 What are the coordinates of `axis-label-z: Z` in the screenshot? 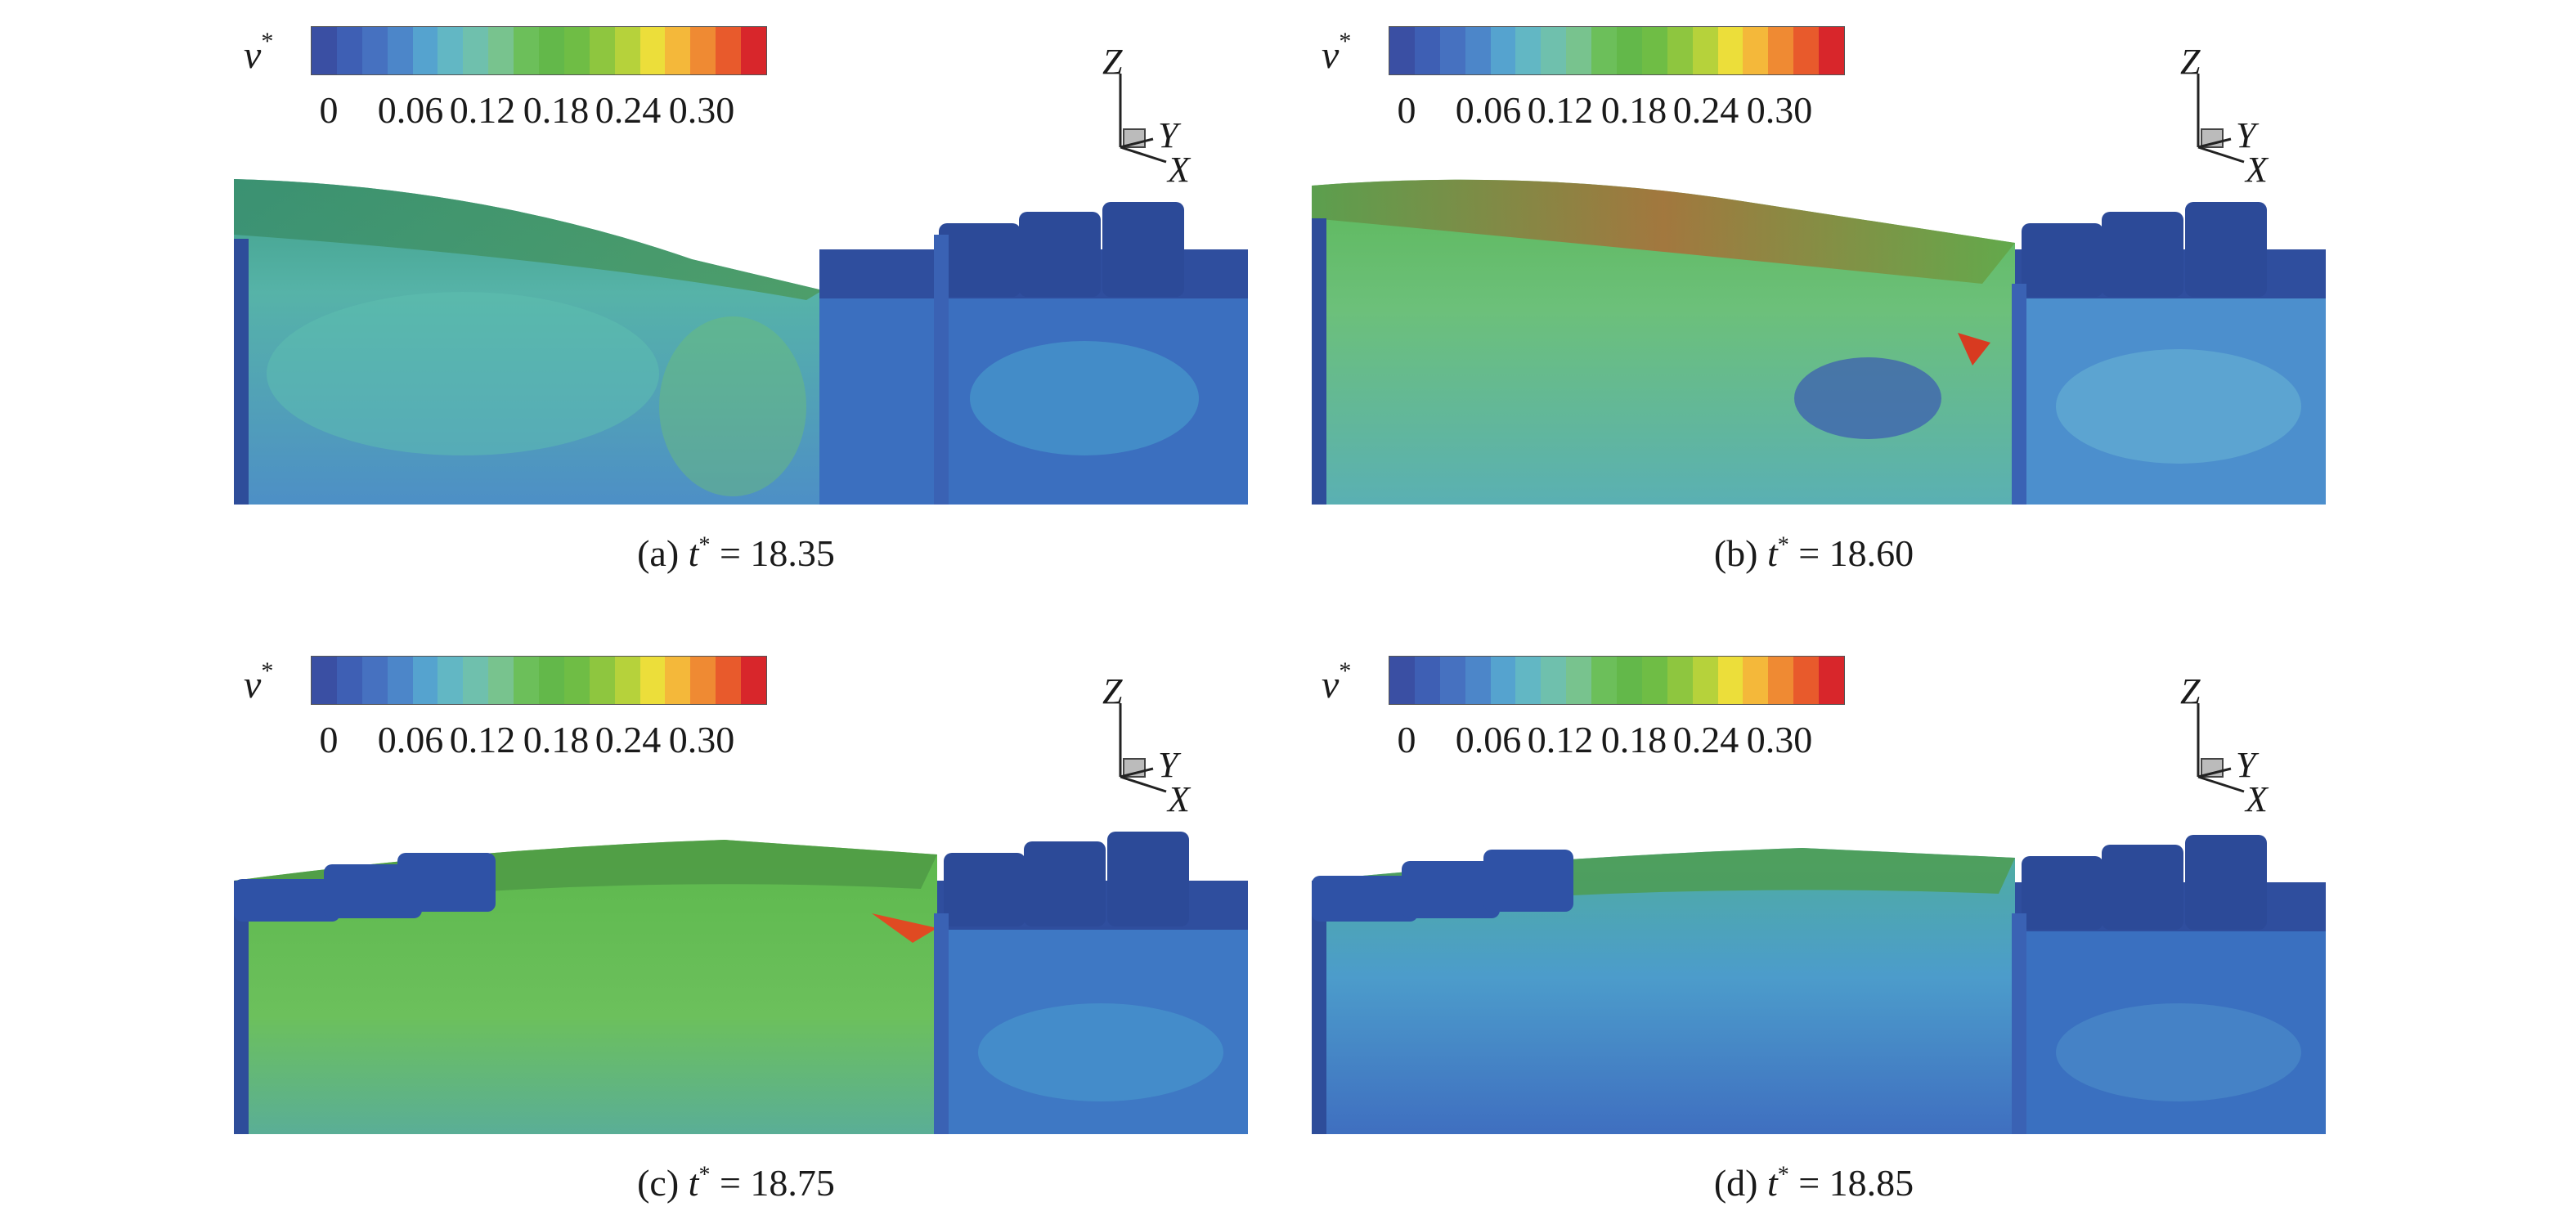 It's located at (2190, 62).